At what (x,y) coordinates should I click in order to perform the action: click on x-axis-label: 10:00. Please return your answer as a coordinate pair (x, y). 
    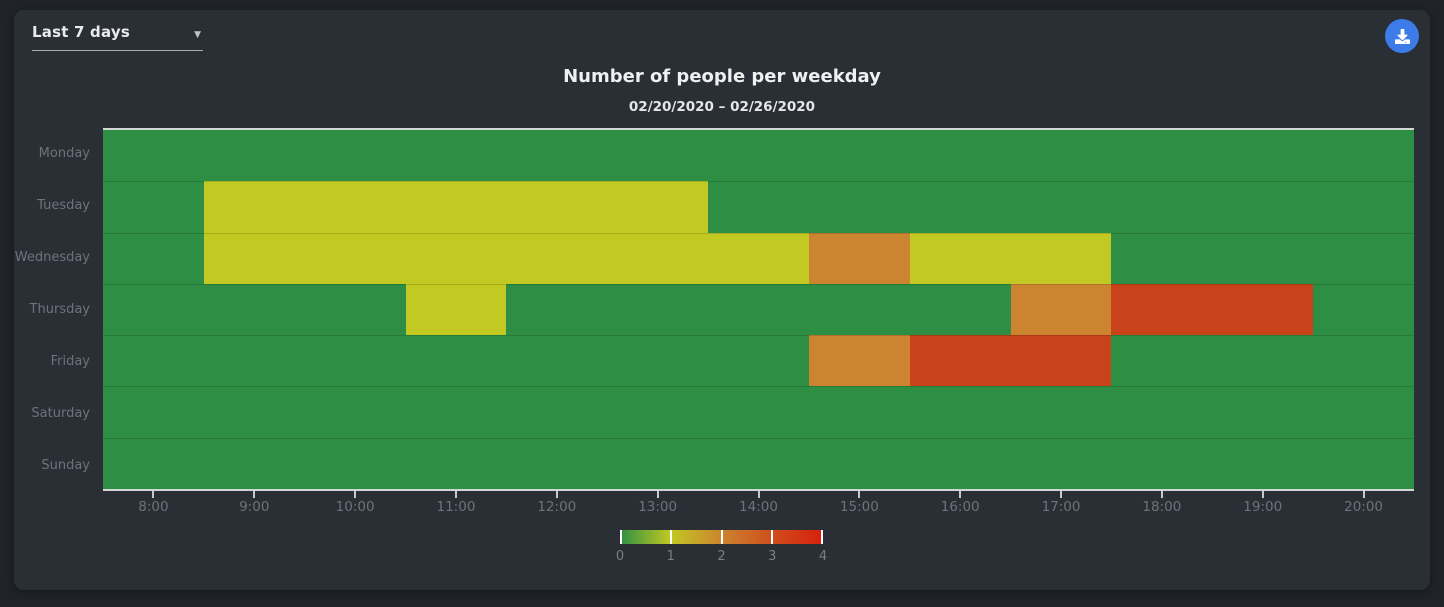
    Looking at the image, I should click on (355, 507).